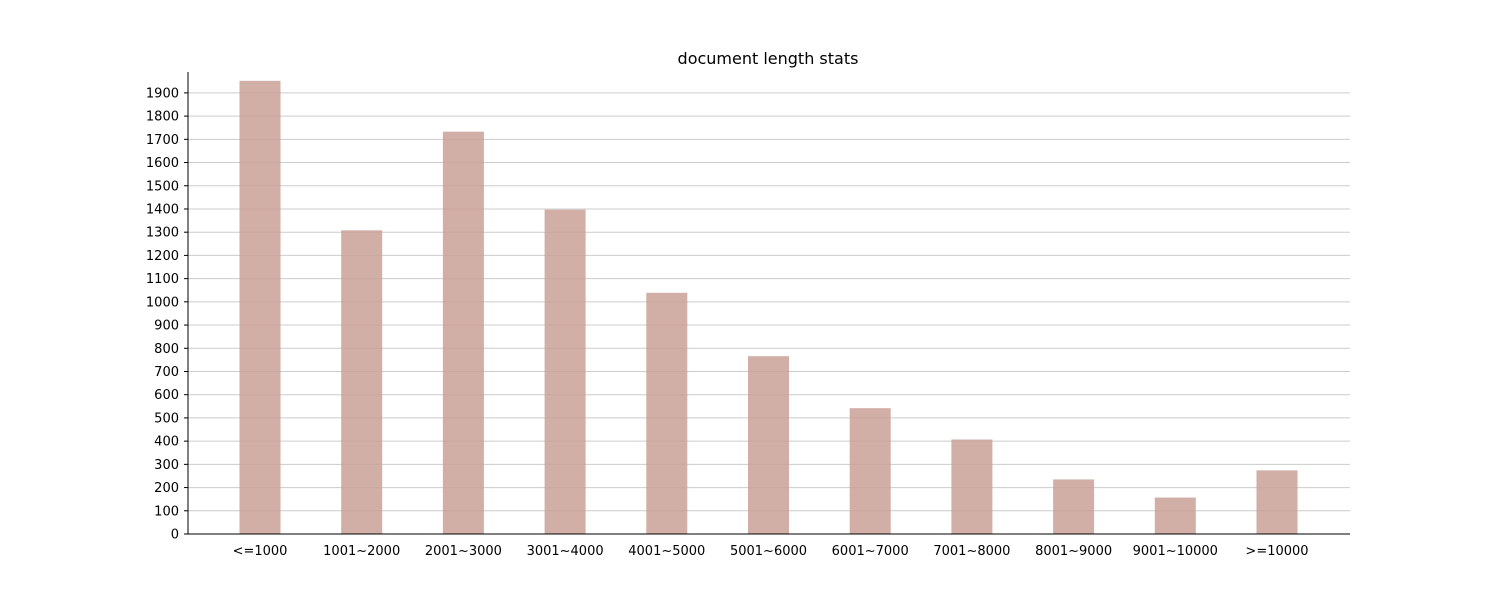 The height and width of the screenshot is (600, 1500). Describe the element at coordinates (260, 551) in the screenshot. I see `x-tick-label: <=1000` at that location.